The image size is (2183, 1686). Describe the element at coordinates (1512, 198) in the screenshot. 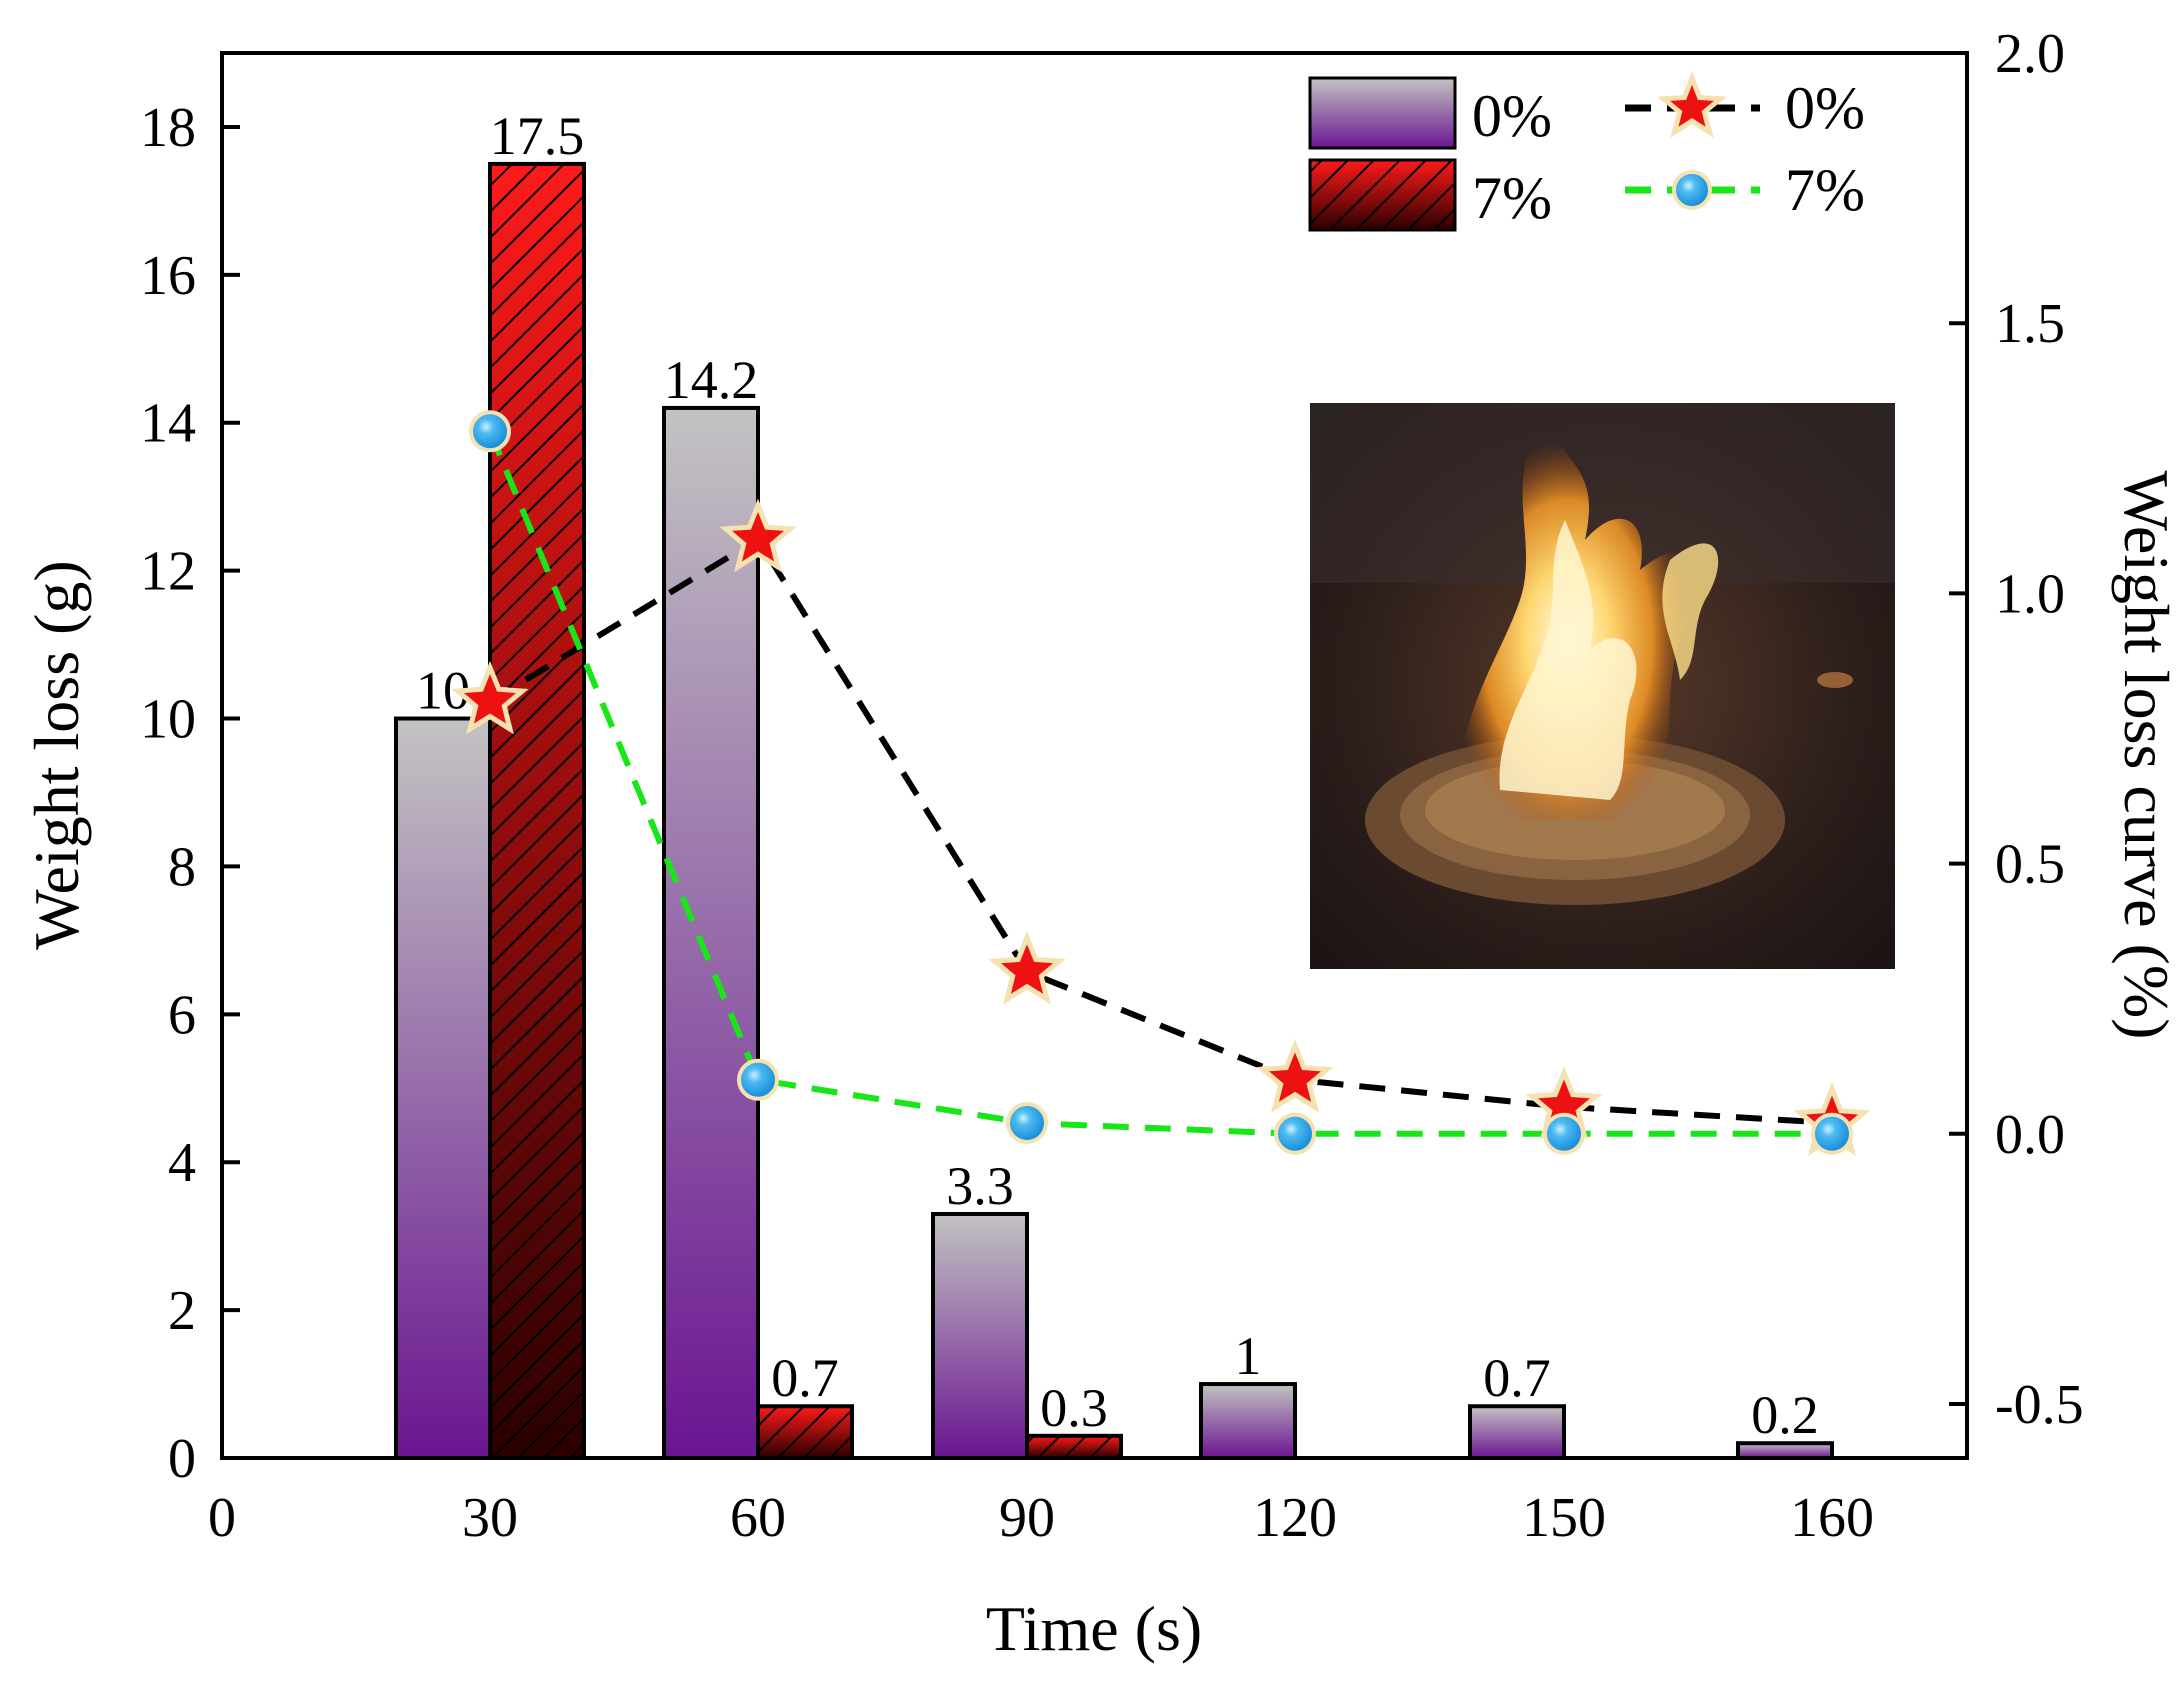

I see `legend-label-bar-7pct: 7%` at that location.